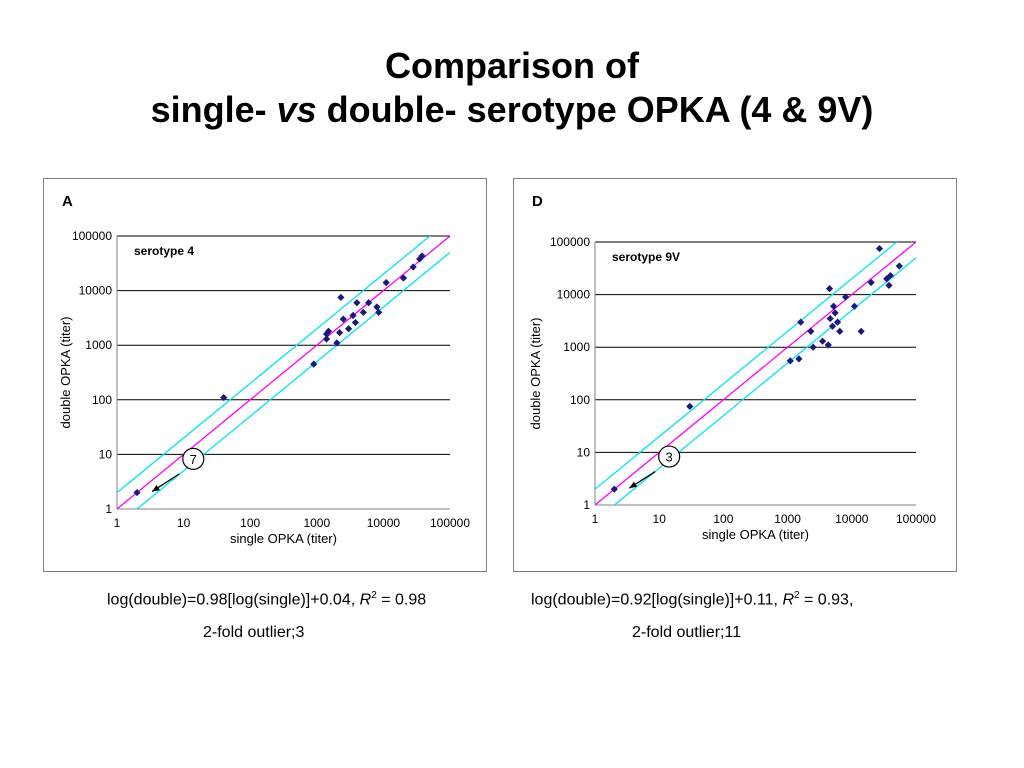  What do you see at coordinates (117, 523) in the screenshot?
I see `x-tick-label-a: 1` at bounding box center [117, 523].